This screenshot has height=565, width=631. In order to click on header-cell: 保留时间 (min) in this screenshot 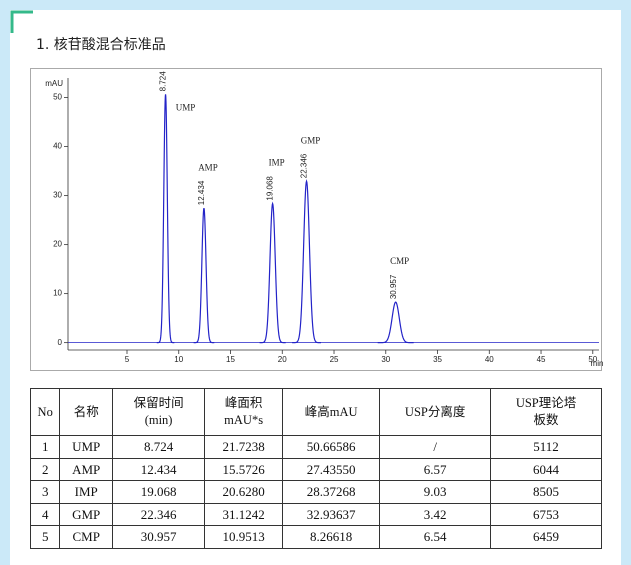, I will do `click(159, 412)`.